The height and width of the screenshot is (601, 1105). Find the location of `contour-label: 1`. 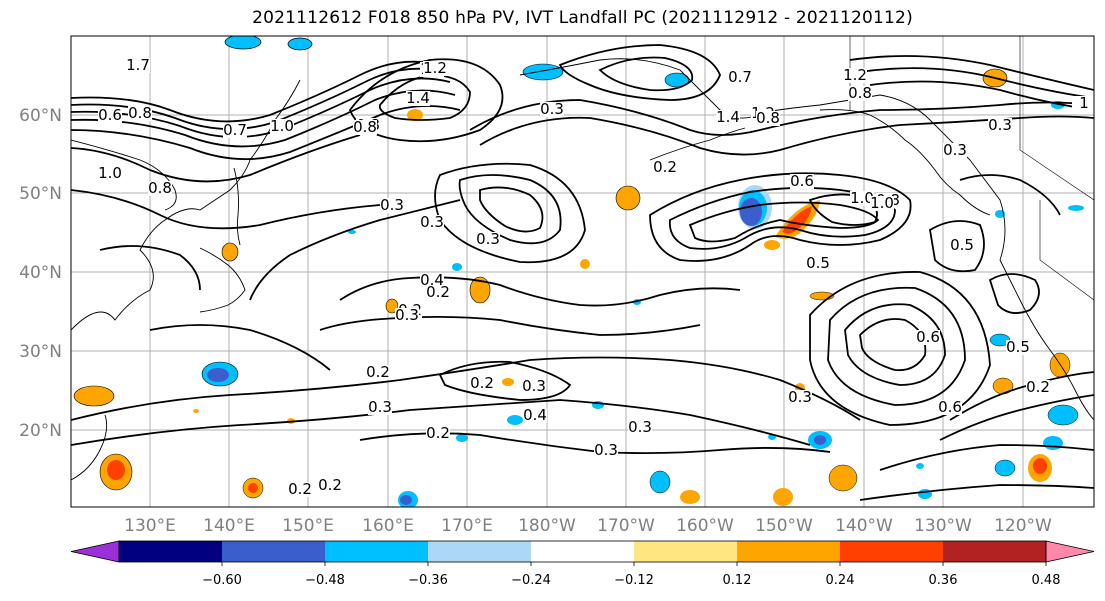

contour-label: 1 is located at coordinates (1084, 103).